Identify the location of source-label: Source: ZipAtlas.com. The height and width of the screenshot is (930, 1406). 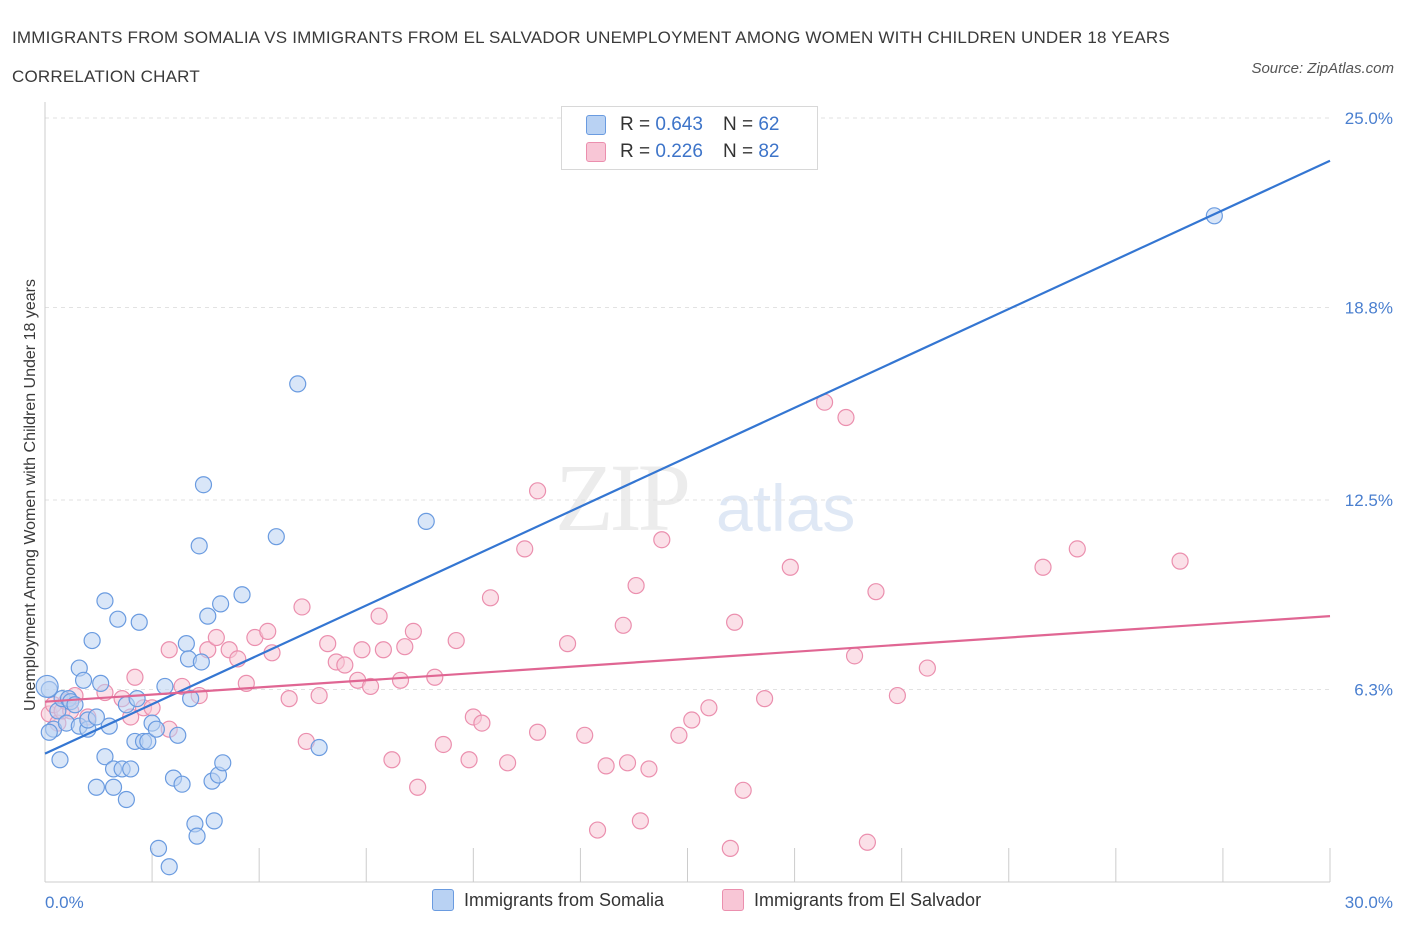
(1322, 68).